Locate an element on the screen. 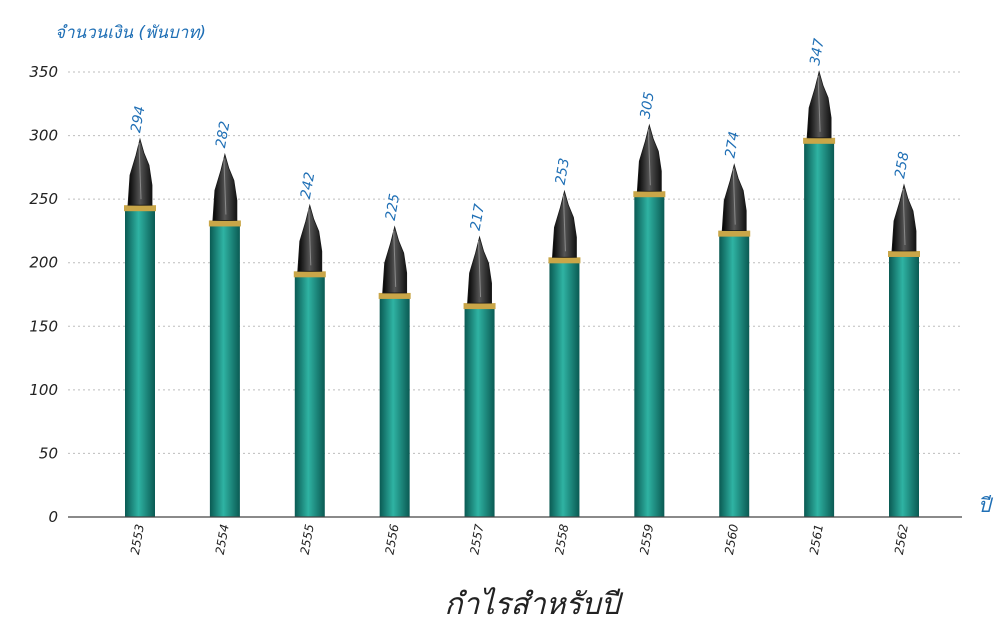 This screenshot has height=625, width=1005. x-axis-label: ปี is located at coordinates (986, 505).